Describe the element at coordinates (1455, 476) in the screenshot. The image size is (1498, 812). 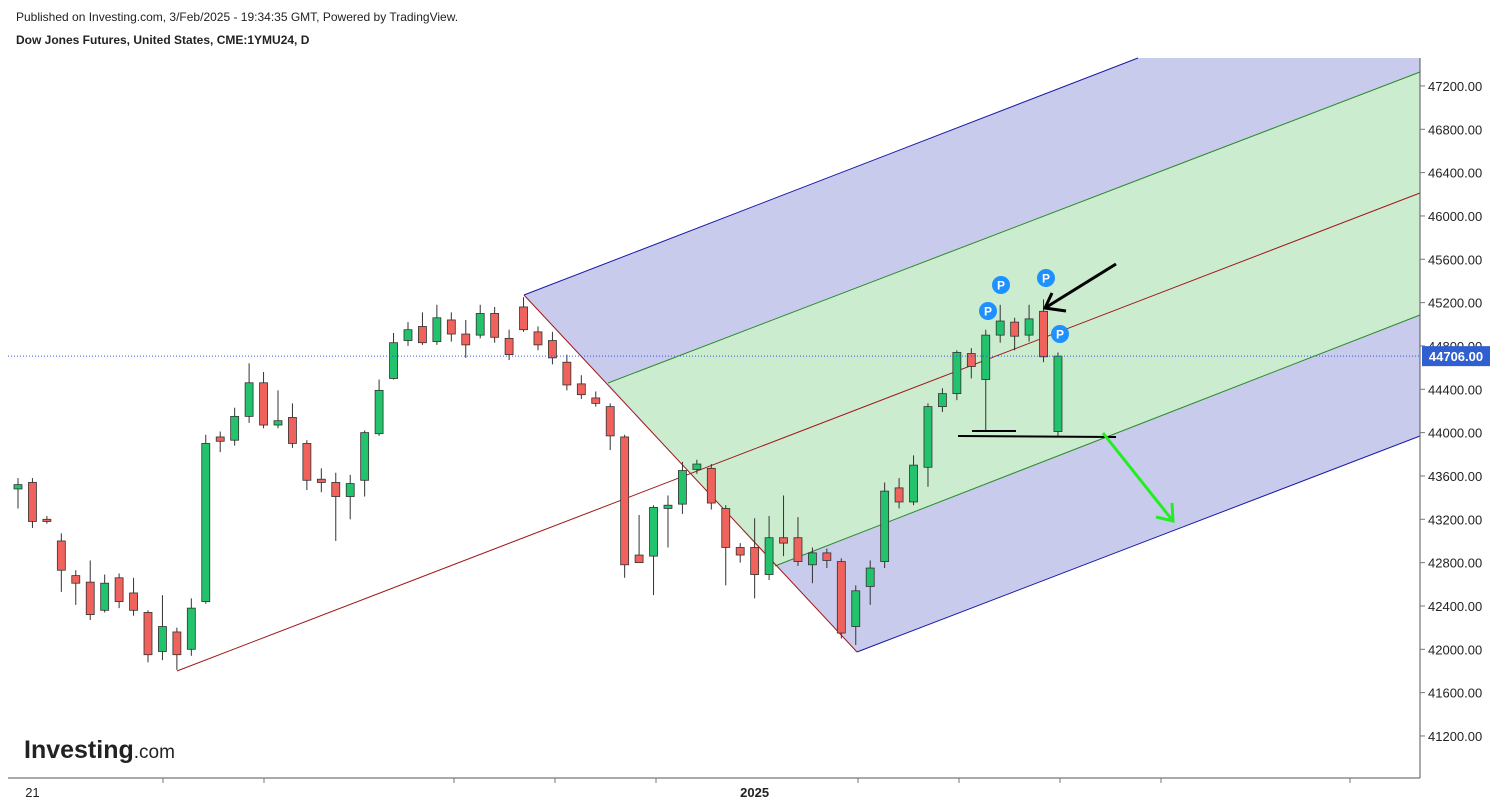
I see `y-tick-label: 43600.00` at that location.